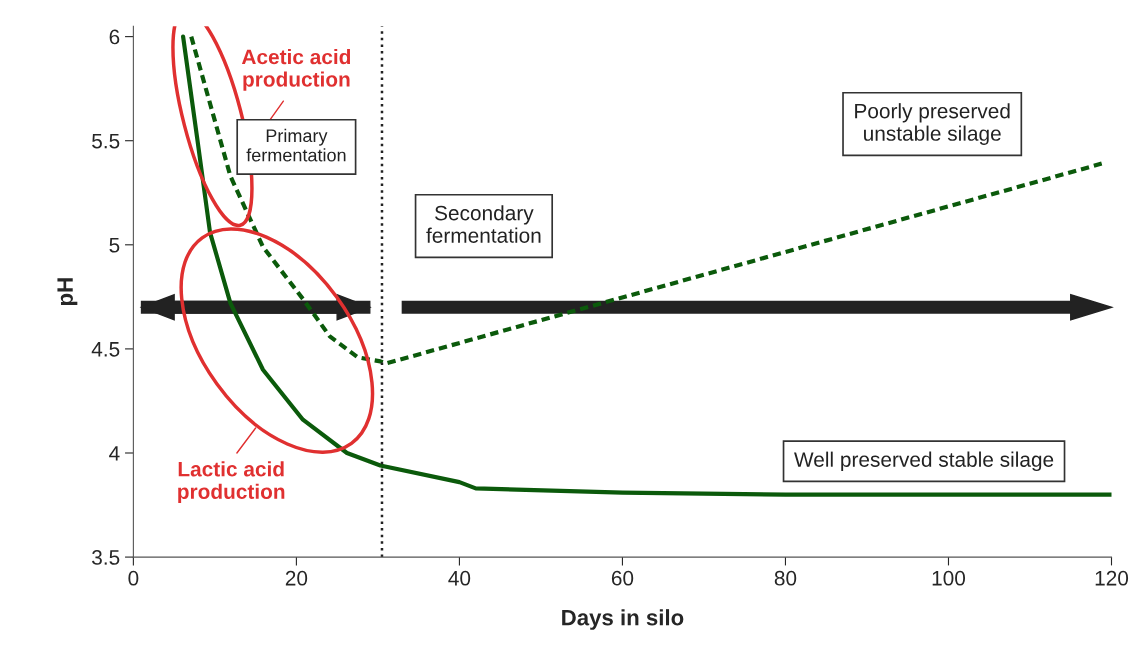 The image size is (1140, 672). Describe the element at coordinates (623, 619) in the screenshot. I see `x-axis-title: Days in silo` at that location.